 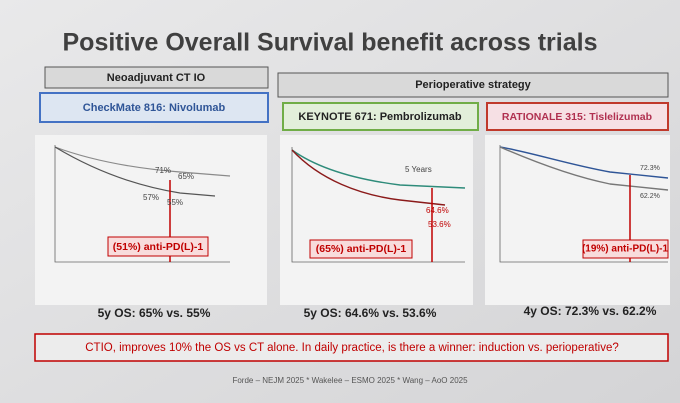 I want to click on group-header: Perioperative strategy, so click(x=473, y=85).